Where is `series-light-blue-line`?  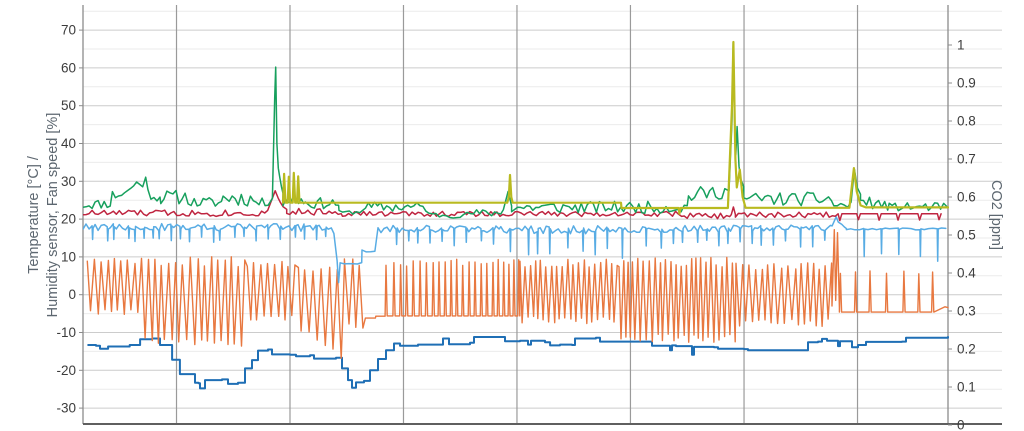 series-light-blue-line is located at coordinates (515, 250).